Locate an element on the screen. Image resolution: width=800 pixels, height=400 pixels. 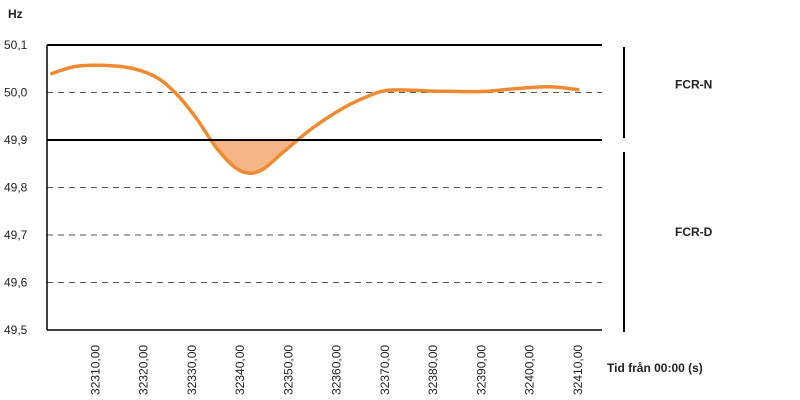
x-tick-label: 32410,00 is located at coordinates (578, 370).